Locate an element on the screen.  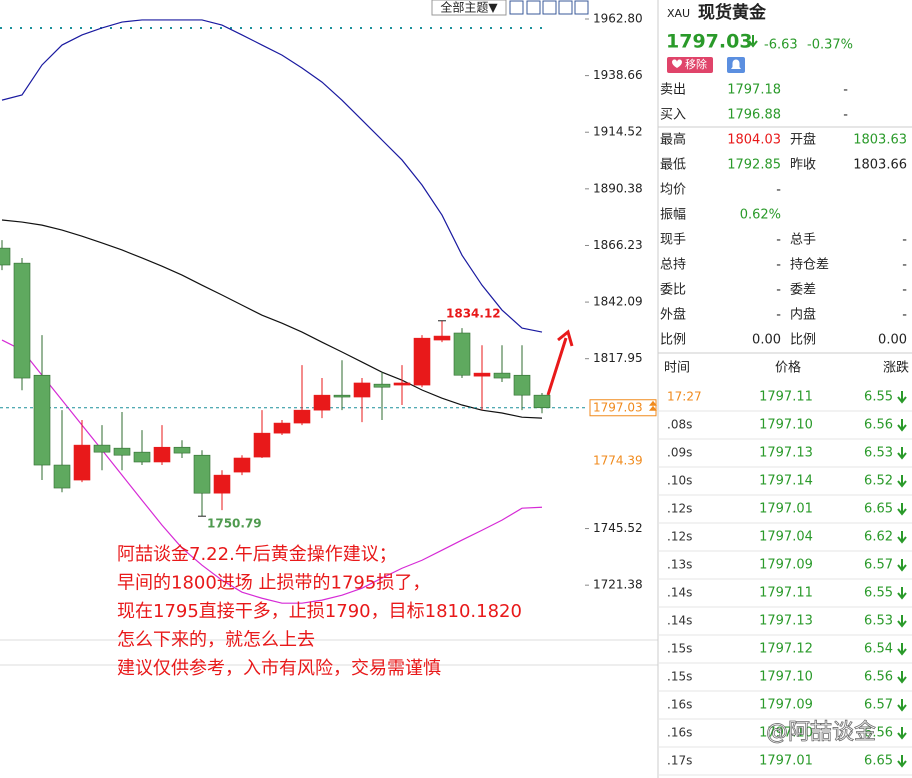
high-label: 1834.12 is located at coordinates (473, 313).